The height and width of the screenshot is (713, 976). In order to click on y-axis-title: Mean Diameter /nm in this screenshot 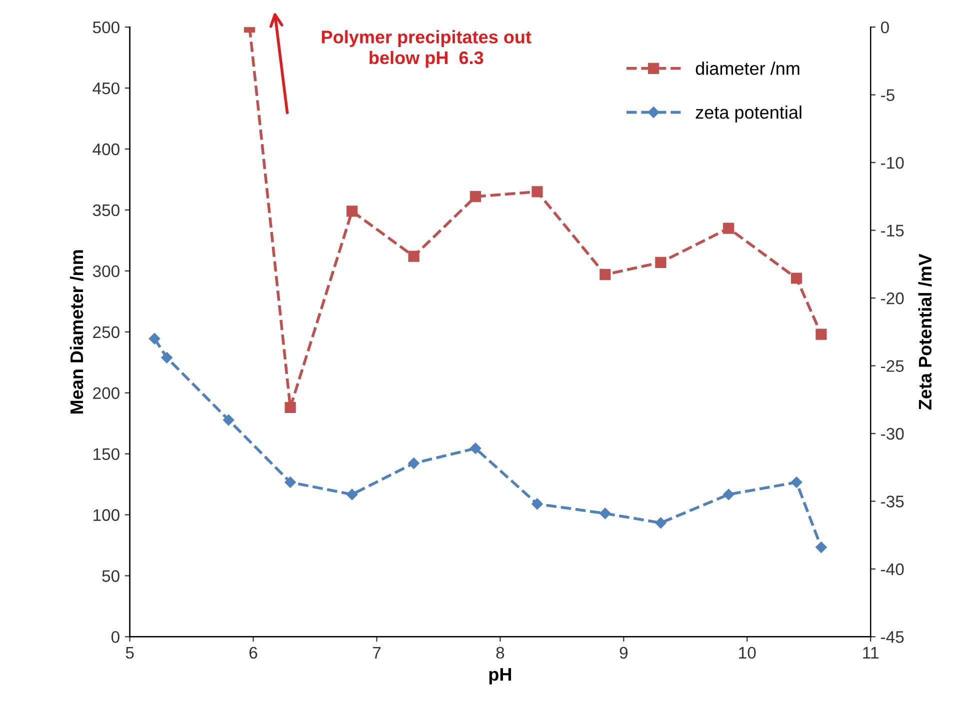, I will do `click(77, 332)`.